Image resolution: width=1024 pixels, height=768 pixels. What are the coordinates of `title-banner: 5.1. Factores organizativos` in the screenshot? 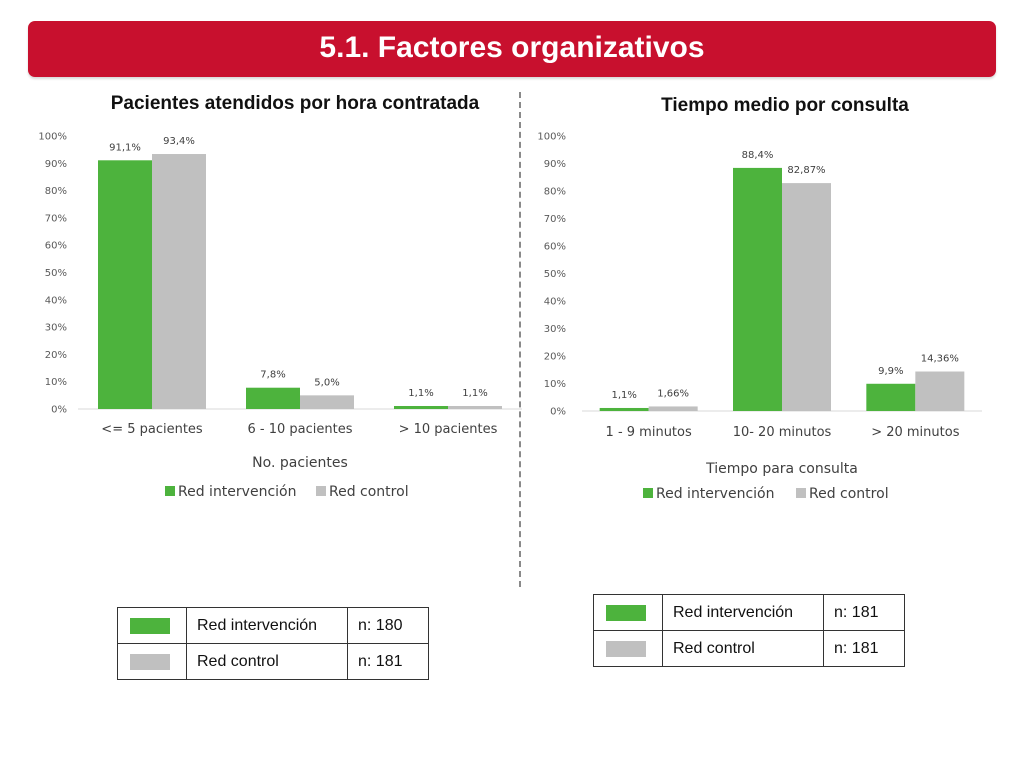 It's located at (512, 49).